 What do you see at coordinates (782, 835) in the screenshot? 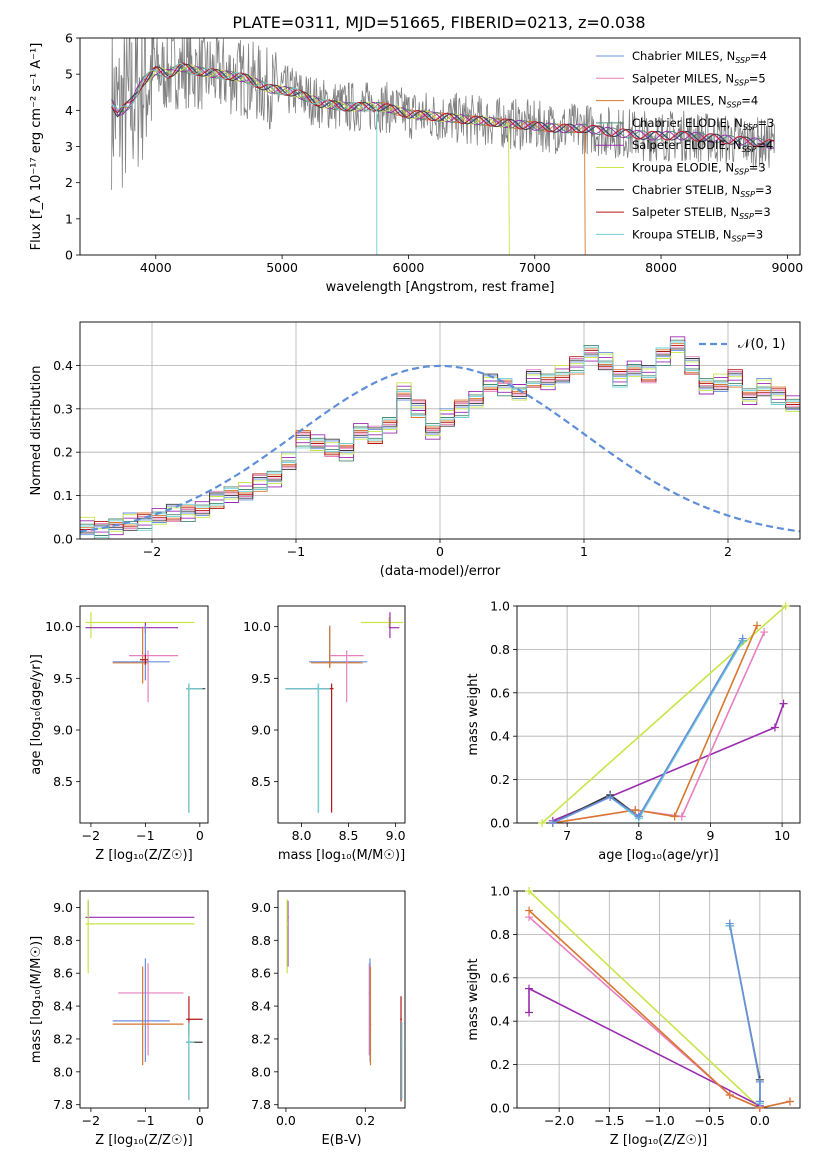
I see `x-tick-label: 10` at bounding box center [782, 835].